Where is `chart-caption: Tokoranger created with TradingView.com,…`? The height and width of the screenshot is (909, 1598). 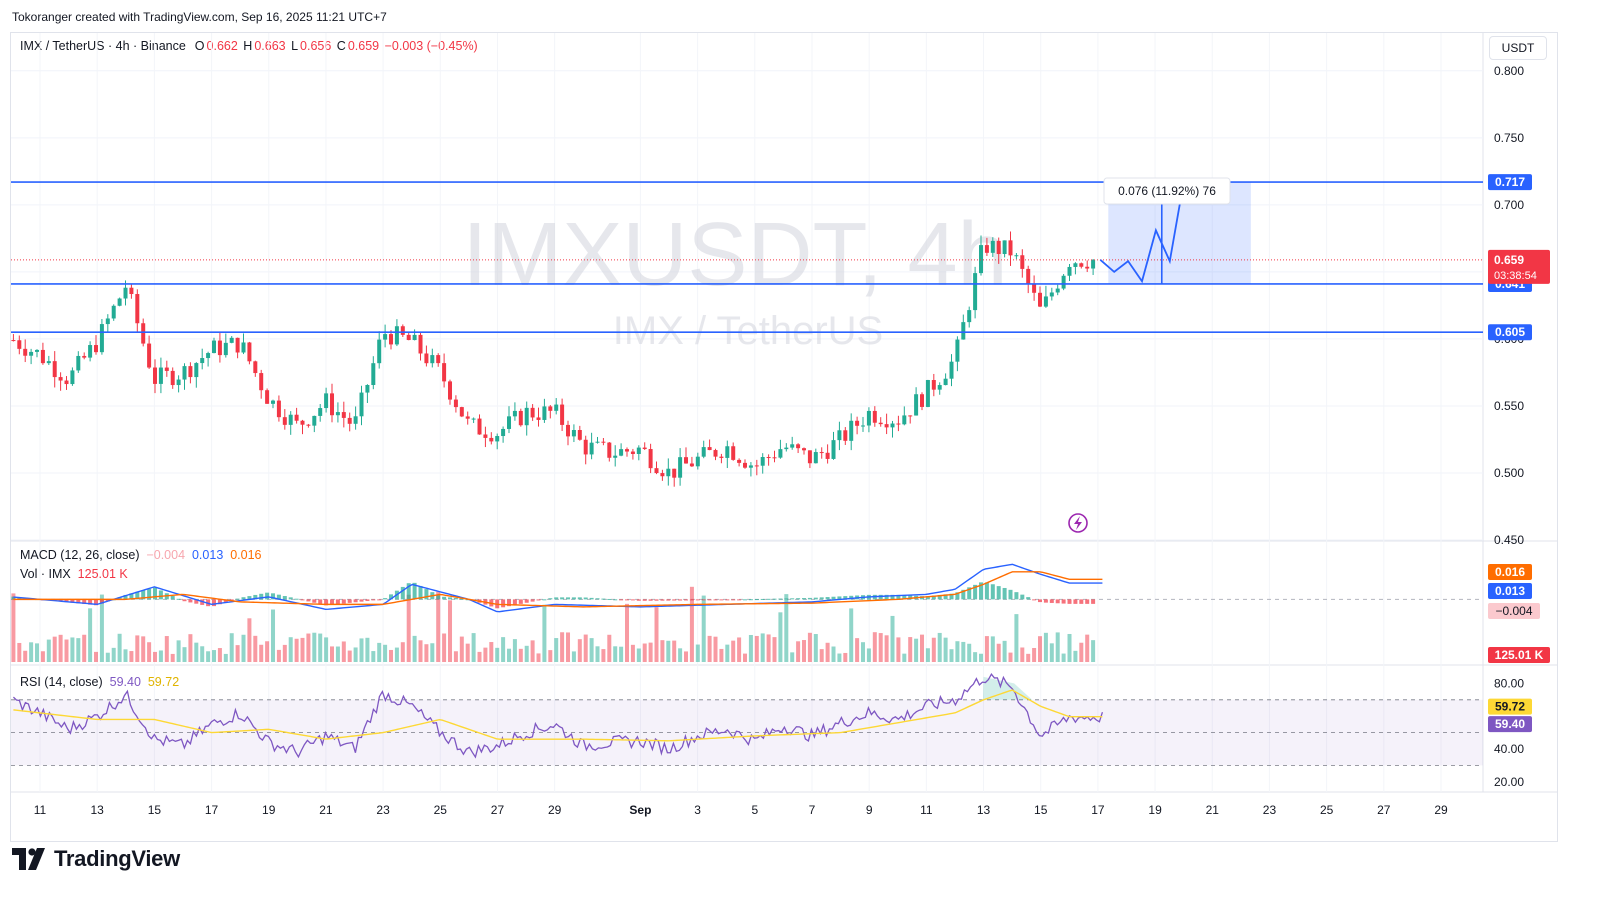 chart-caption: Tokoranger created with TradingView.com,… is located at coordinates (199, 17).